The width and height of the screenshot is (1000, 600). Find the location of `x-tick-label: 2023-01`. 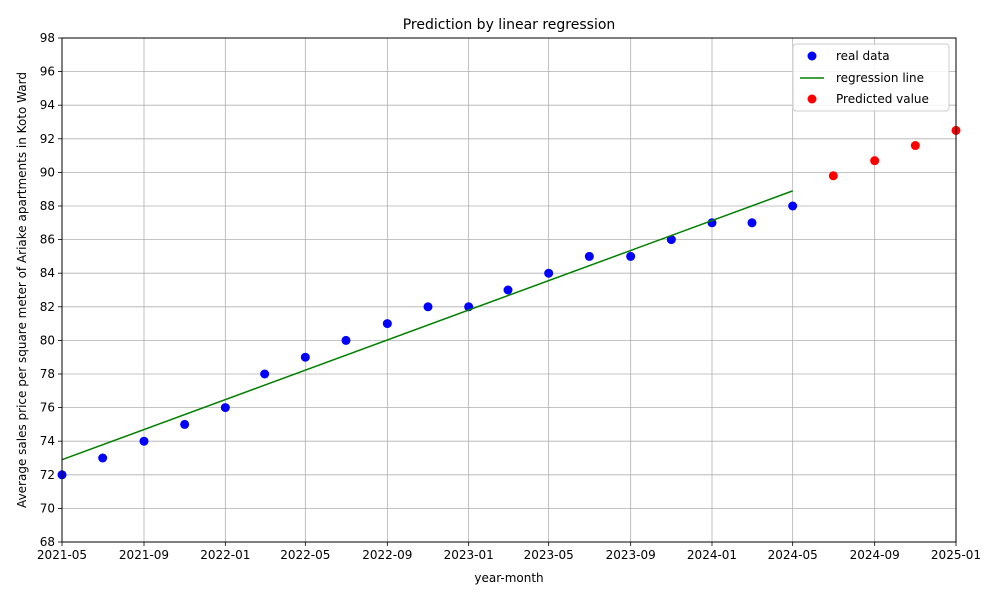

x-tick-label: 2023-01 is located at coordinates (469, 555).